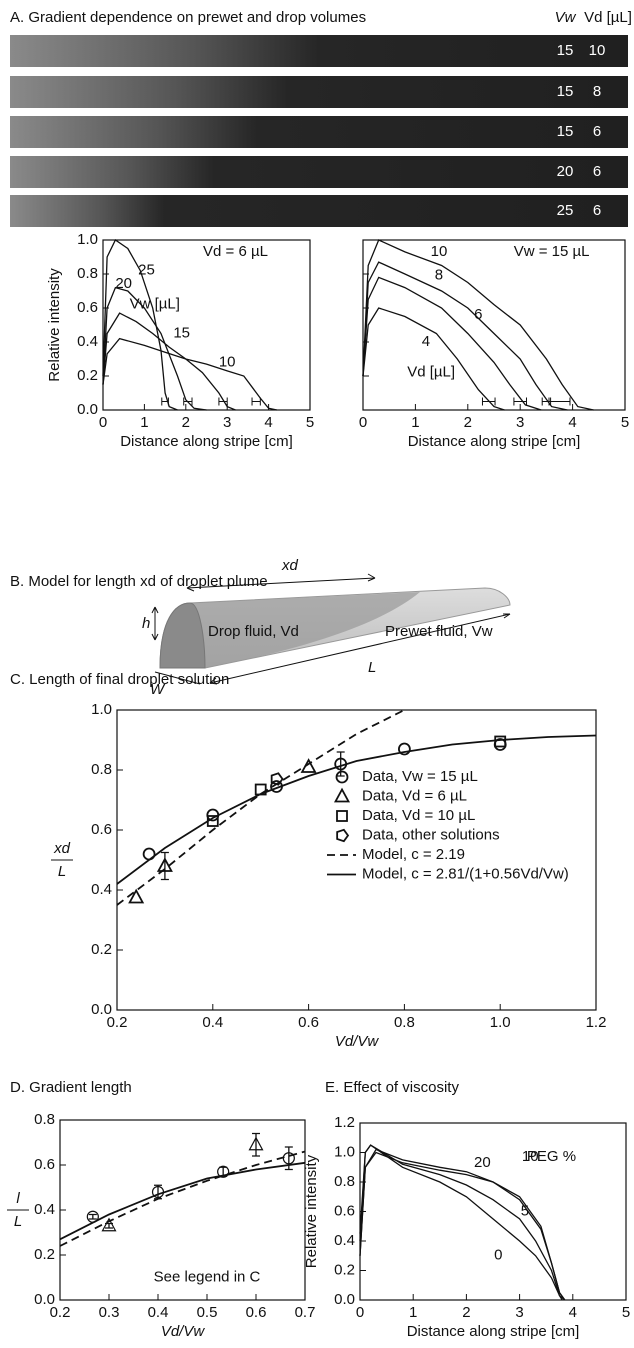  I want to click on panel-title: D. Gradient length, so click(71, 1087).